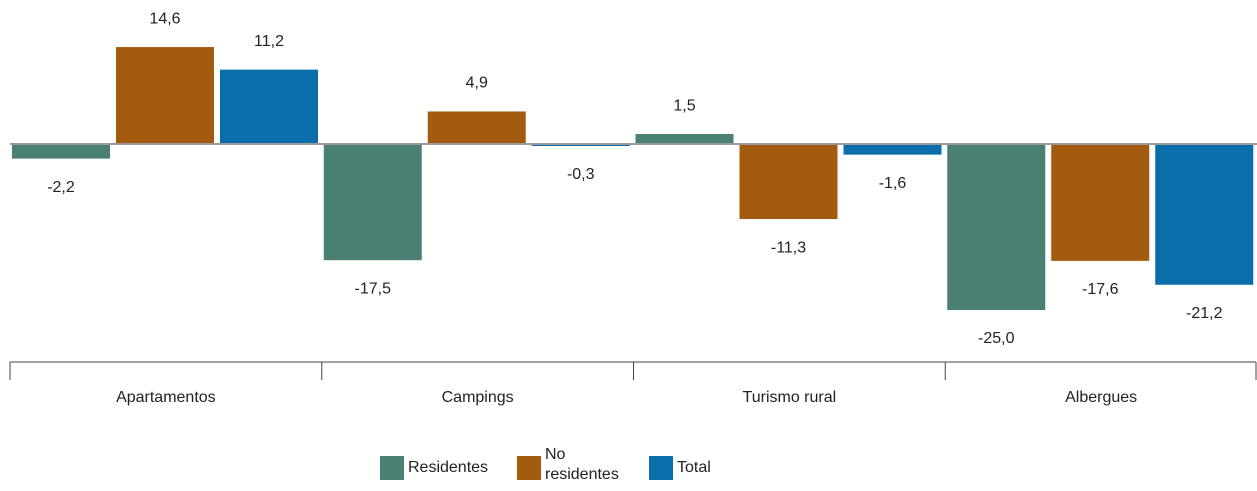  I want to click on value-label: -21,2, so click(1204, 313).